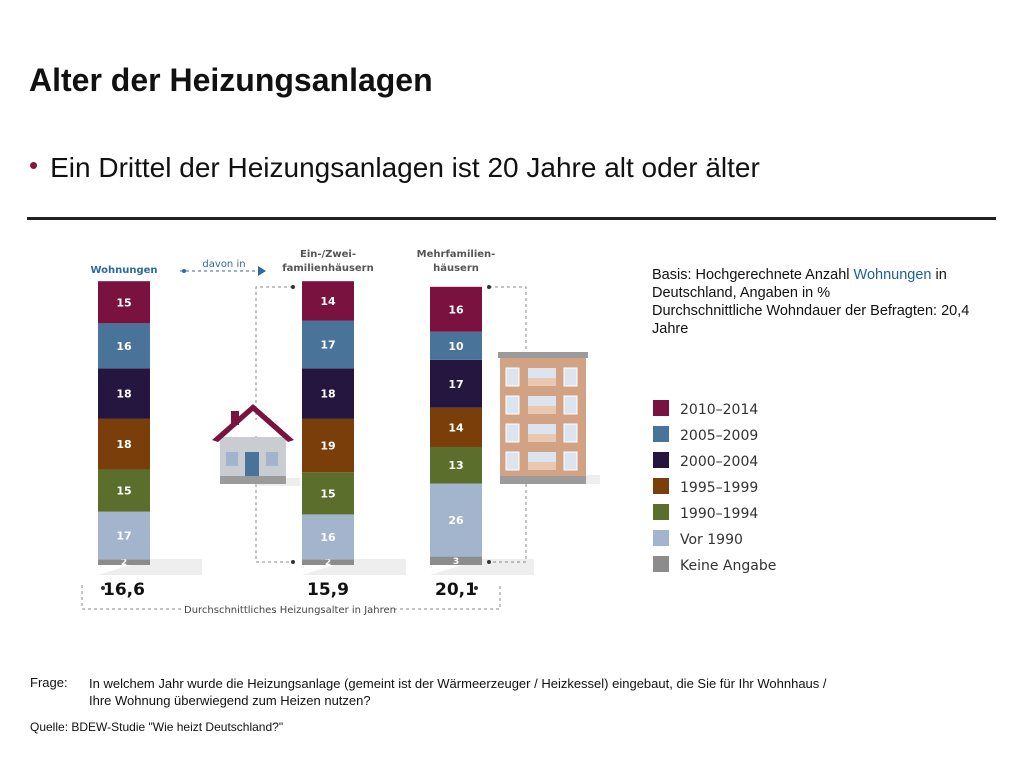 The width and height of the screenshot is (1024, 768). I want to click on legend-label: 2010–2014, so click(719, 410).